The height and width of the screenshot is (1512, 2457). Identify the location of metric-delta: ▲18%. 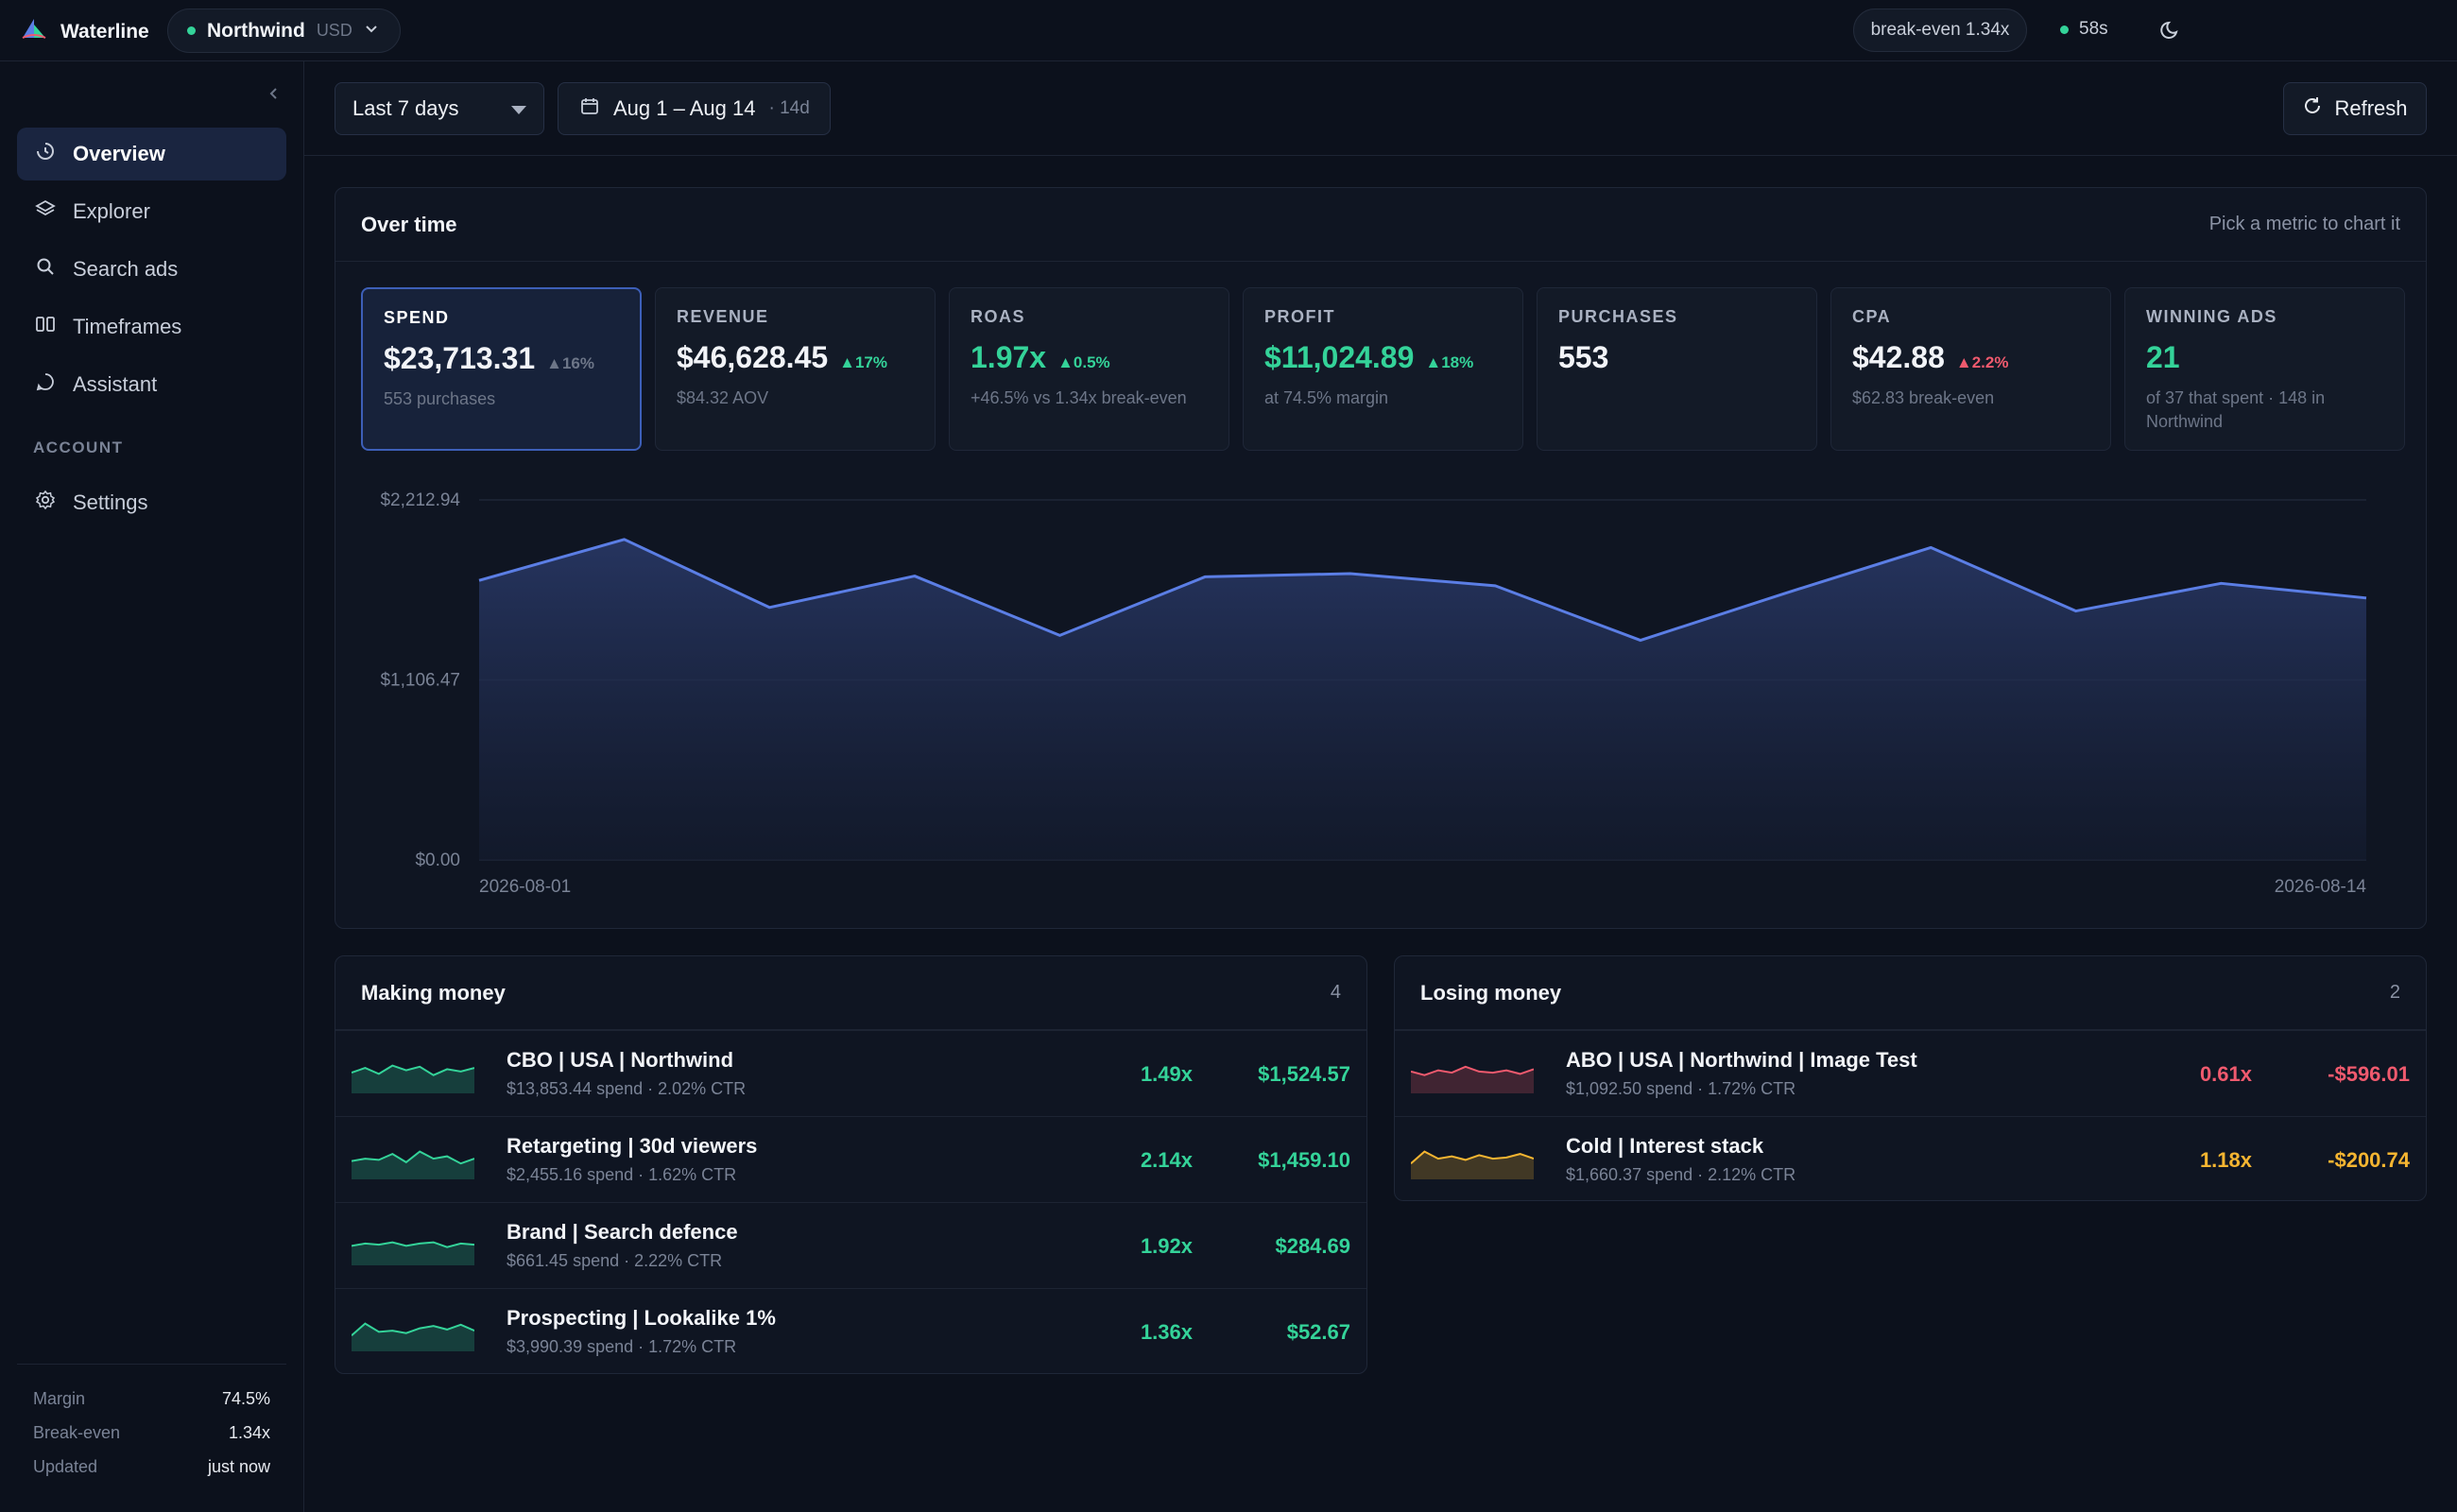
(1449, 362).